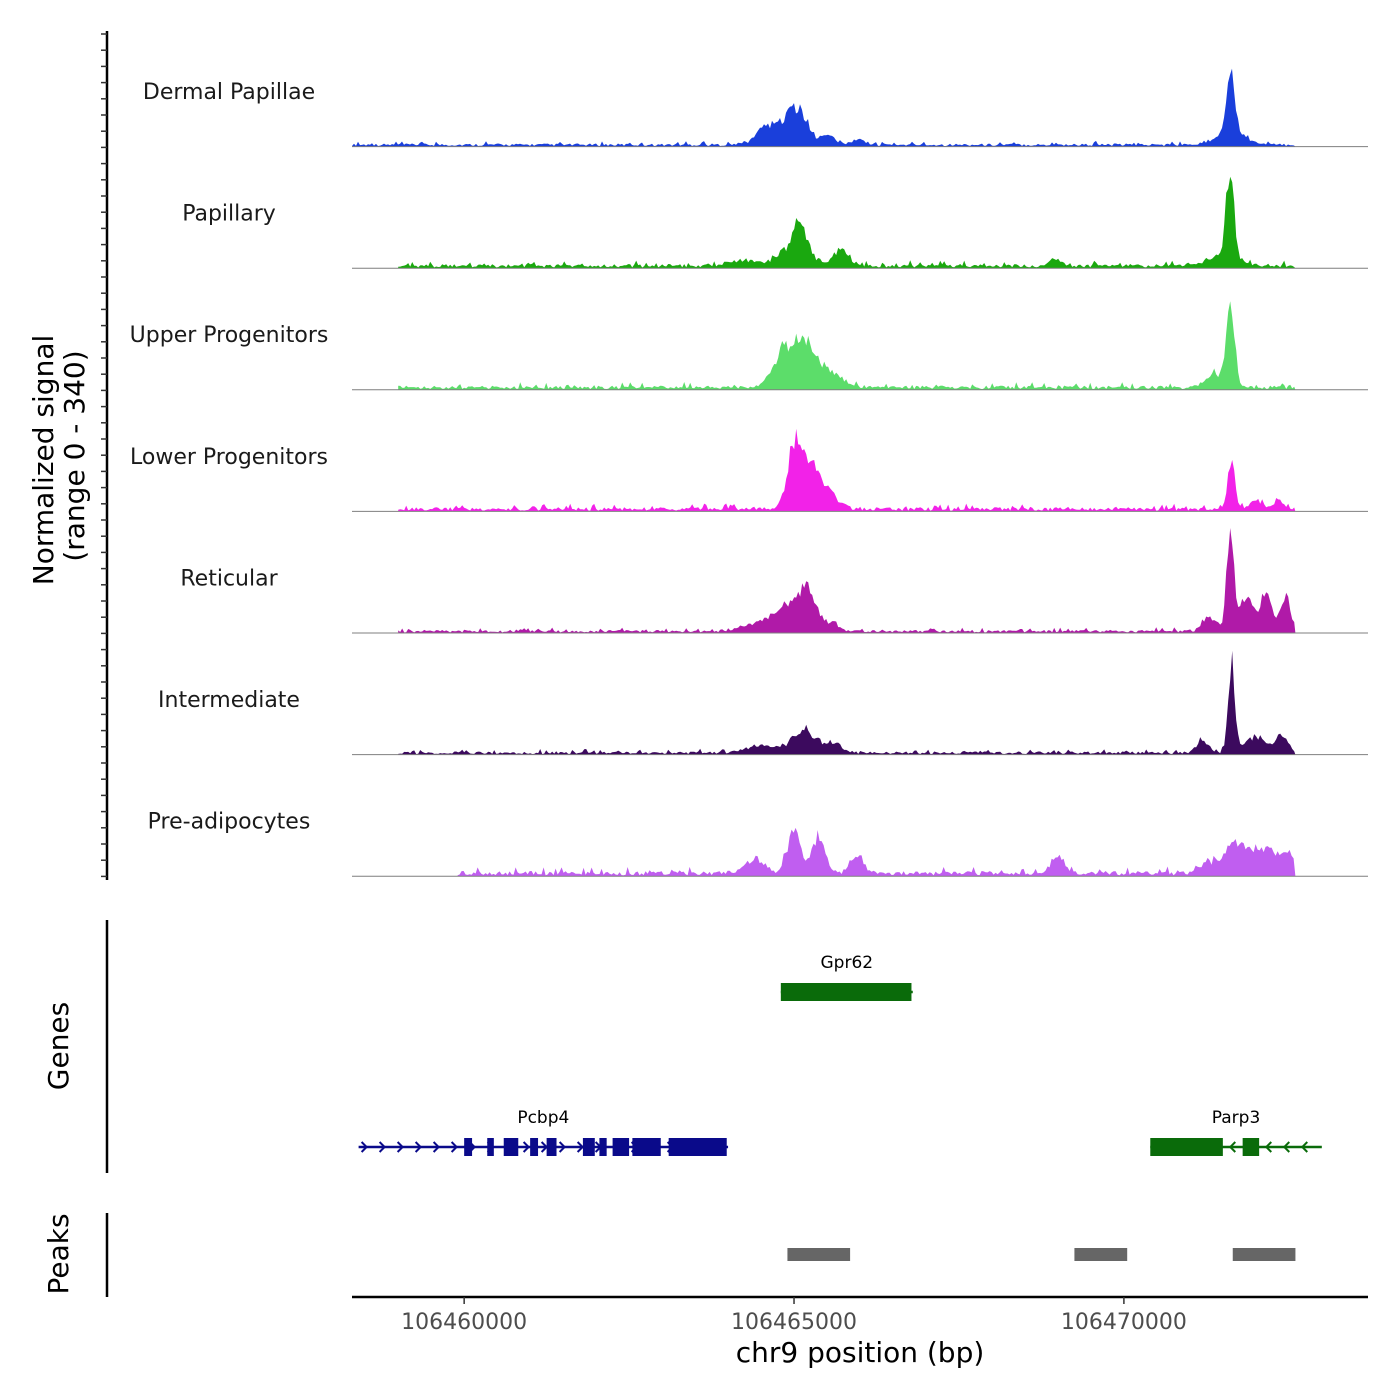 Image resolution: width=1400 pixels, height=1400 pixels. What do you see at coordinates (1236, 1132) in the screenshot?
I see `gene-parp3: Parp3` at bounding box center [1236, 1132].